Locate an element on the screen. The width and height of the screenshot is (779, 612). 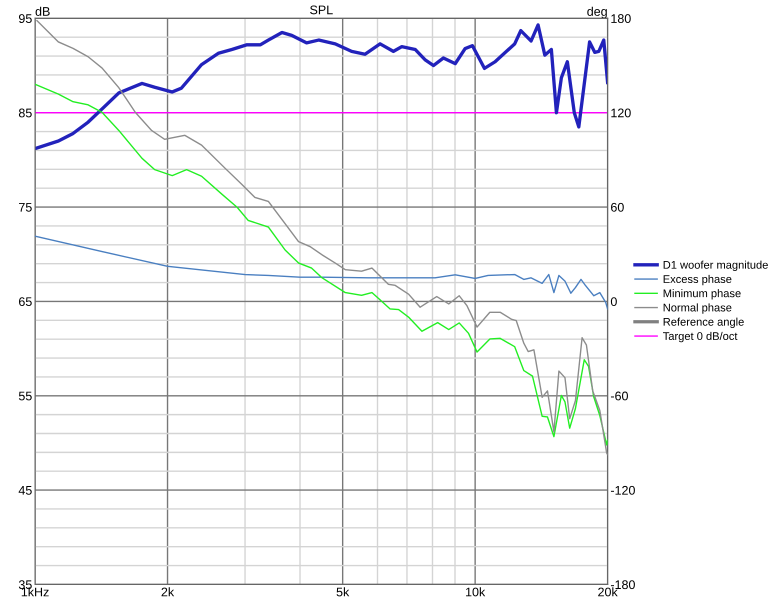
legend-label: Reference angle is located at coordinates (704, 323).